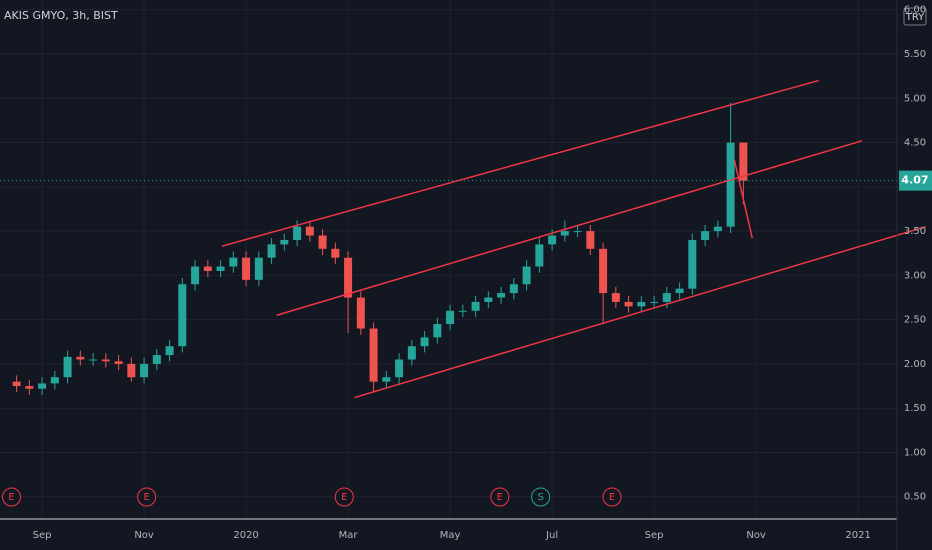 The image size is (932, 550). I want to click on y-tick-label: 5.50, so click(915, 54).